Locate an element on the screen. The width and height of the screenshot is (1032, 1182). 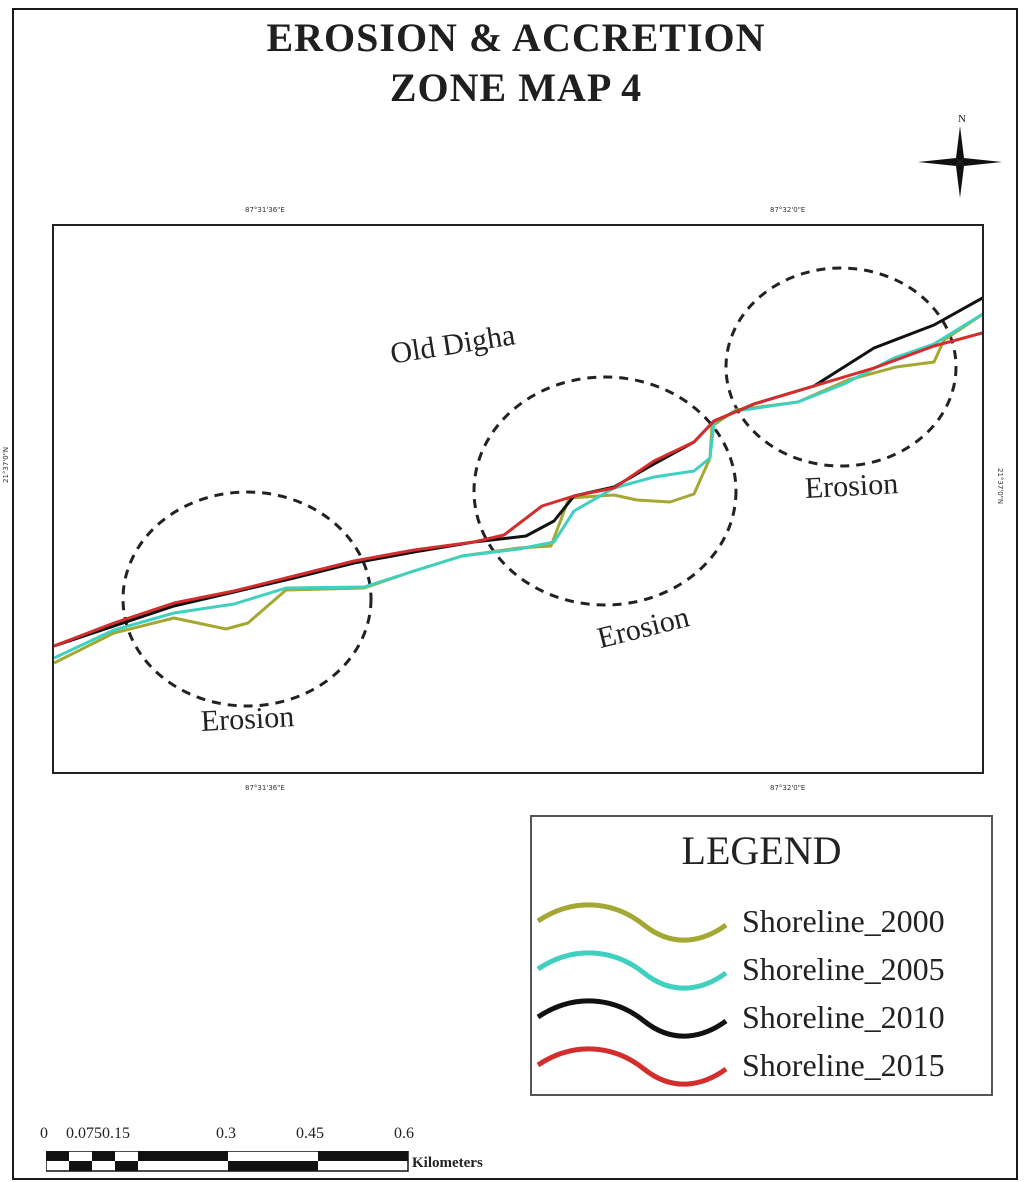
coord-right: 21°37'0"N is located at coordinates (1000, 486).